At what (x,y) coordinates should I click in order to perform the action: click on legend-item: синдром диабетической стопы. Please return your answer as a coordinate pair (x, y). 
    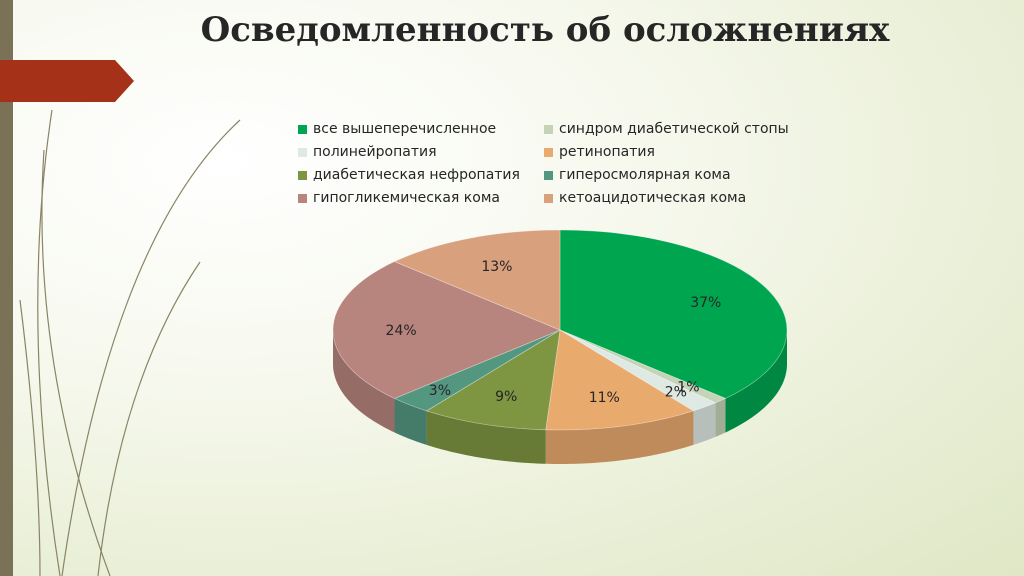
    Looking at the image, I should click on (671, 129).